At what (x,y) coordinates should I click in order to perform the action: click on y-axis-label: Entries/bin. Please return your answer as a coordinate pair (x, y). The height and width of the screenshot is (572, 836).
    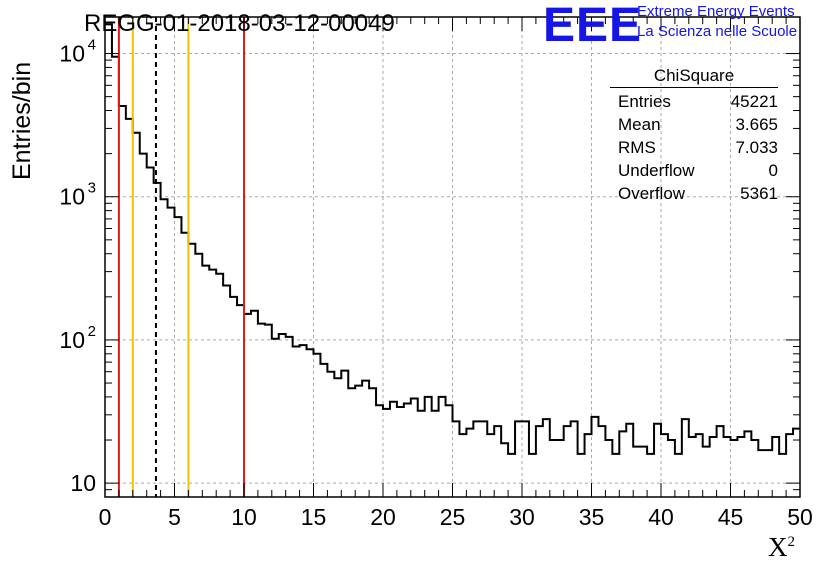
    Looking at the image, I should click on (22, 120).